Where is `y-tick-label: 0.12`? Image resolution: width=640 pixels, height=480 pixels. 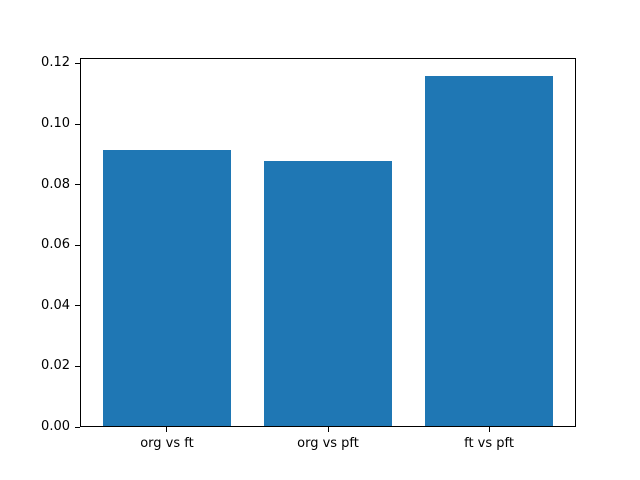 y-tick-label: 0.12 is located at coordinates (55, 63).